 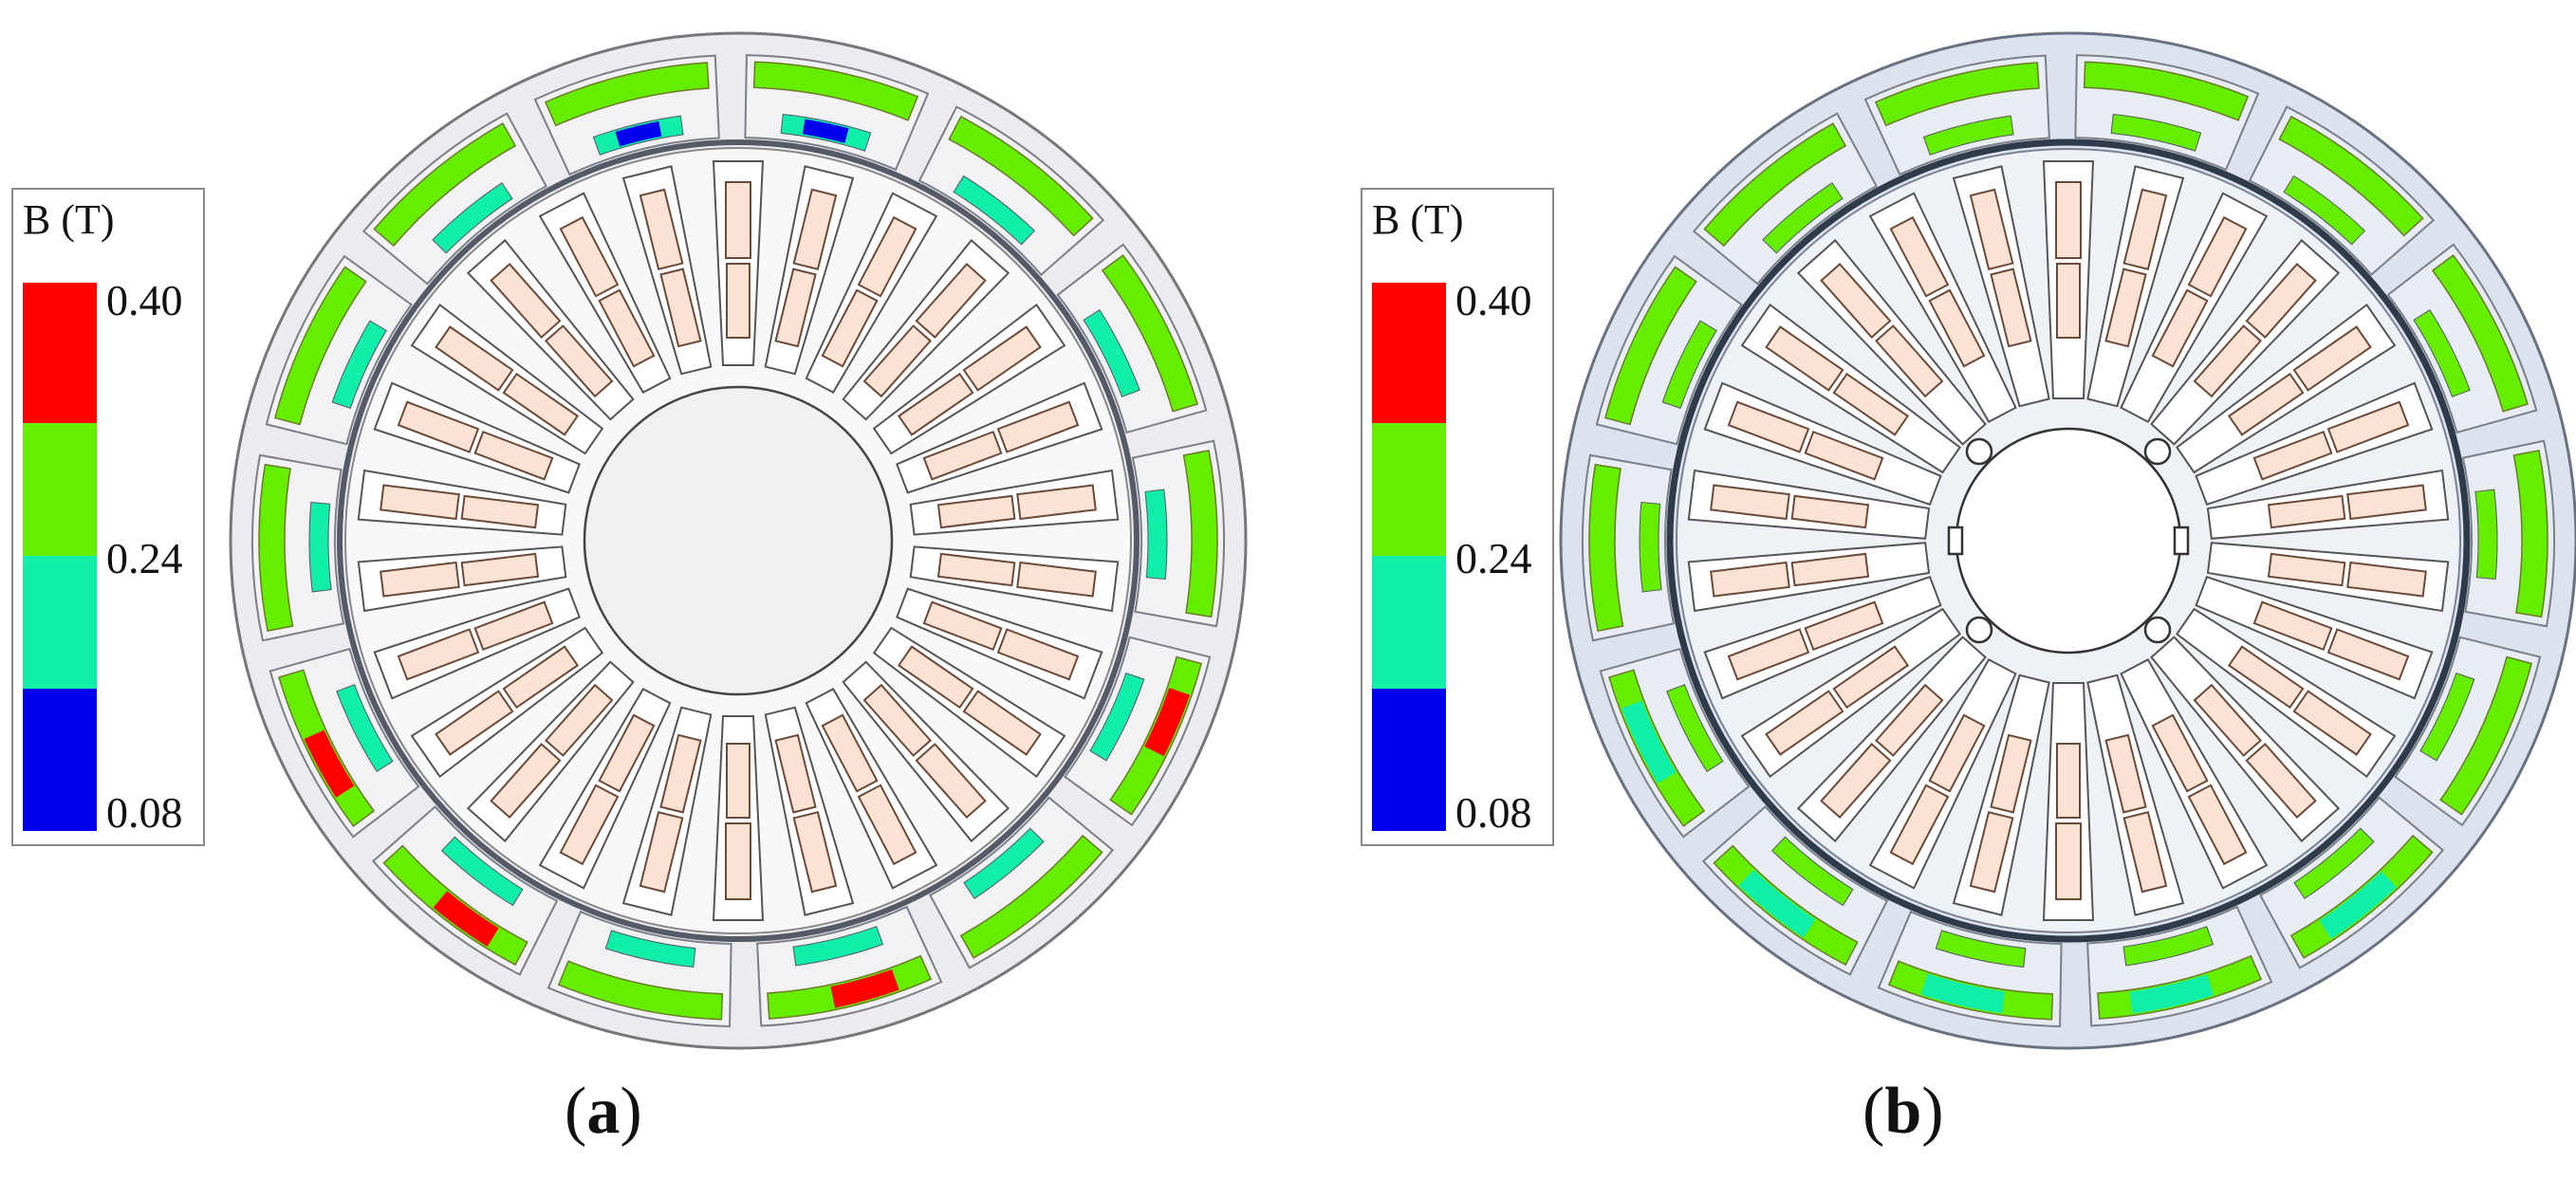 What do you see at coordinates (1903, 1112) in the screenshot?
I see `caption-b: (b)` at bounding box center [1903, 1112].